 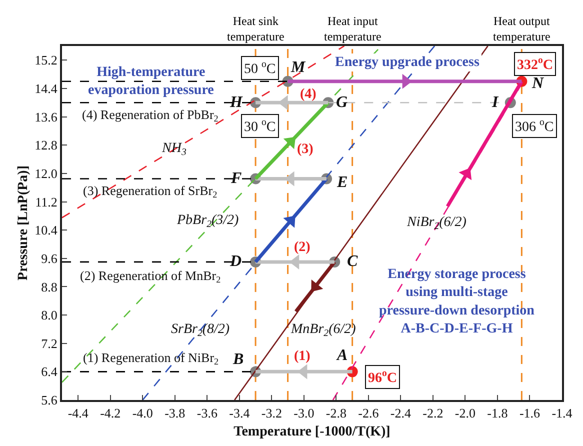 I want to click on x-tick-label: -3.8, so click(x=175, y=413).